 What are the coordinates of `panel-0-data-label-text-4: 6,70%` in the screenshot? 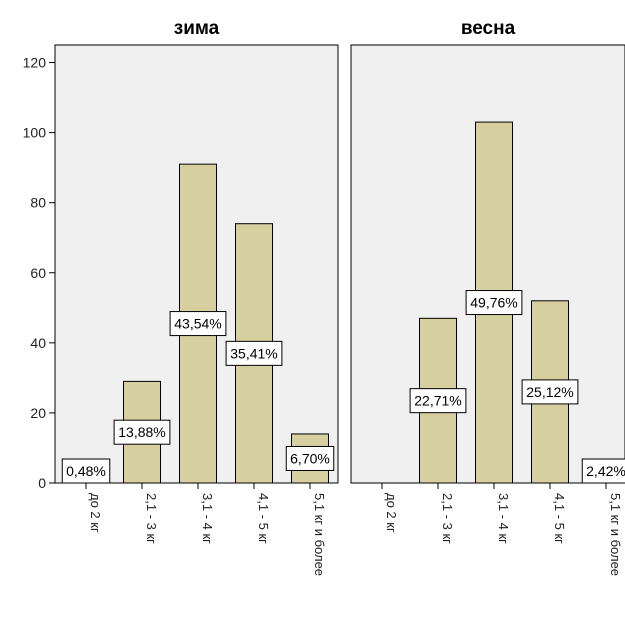 It's located at (310, 458).